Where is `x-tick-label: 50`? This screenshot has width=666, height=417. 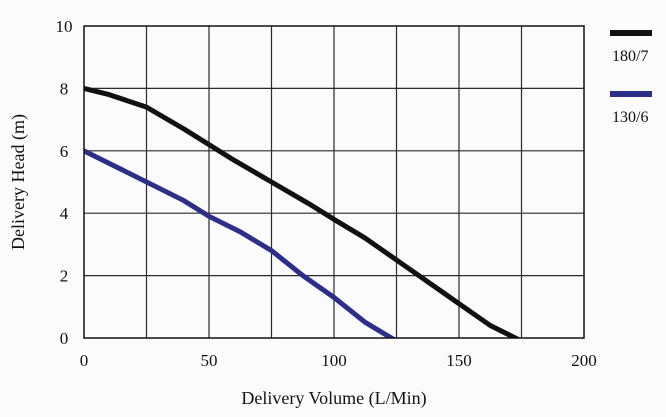 x-tick-label: 50 is located at coordinates (209, 360).